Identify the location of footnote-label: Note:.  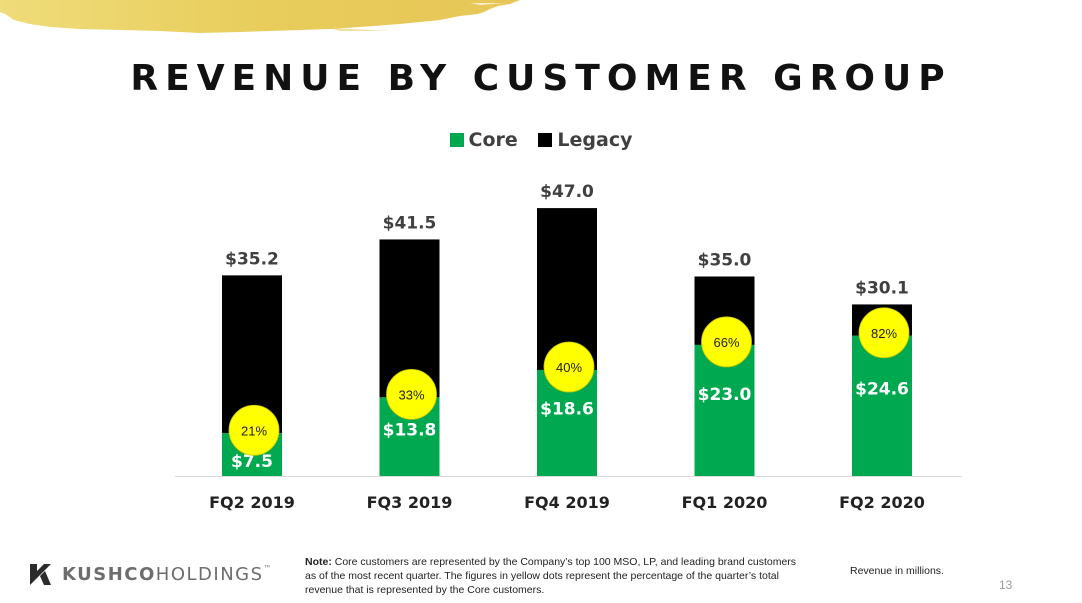
(318, 562).